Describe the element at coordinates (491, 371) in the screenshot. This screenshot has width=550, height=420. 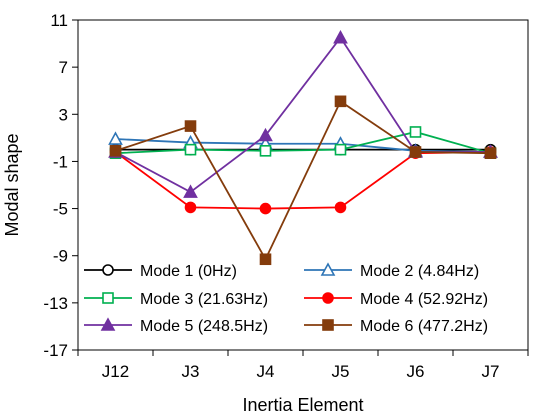
I see `x-tick-label: J7` at that location.